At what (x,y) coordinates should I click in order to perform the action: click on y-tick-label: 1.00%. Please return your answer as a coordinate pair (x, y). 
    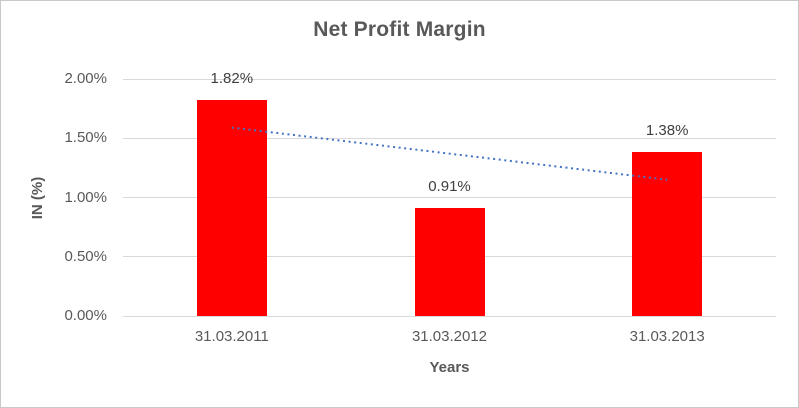
    Looking at the image, I should click on (85, 197).